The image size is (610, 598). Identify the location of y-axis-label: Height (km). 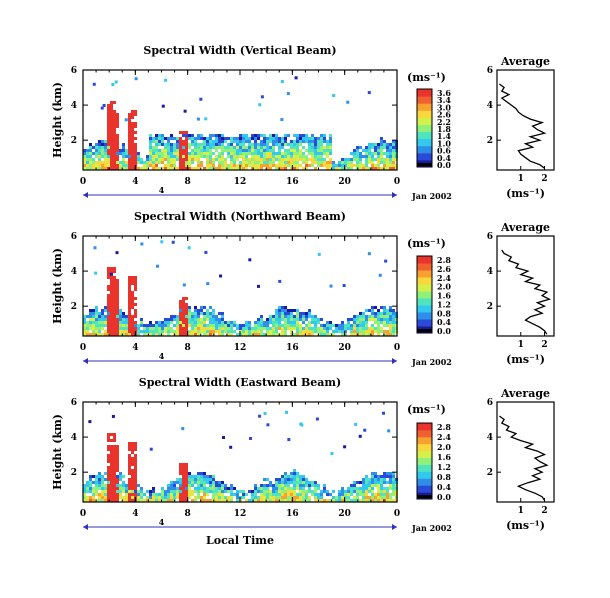
(57, 120).